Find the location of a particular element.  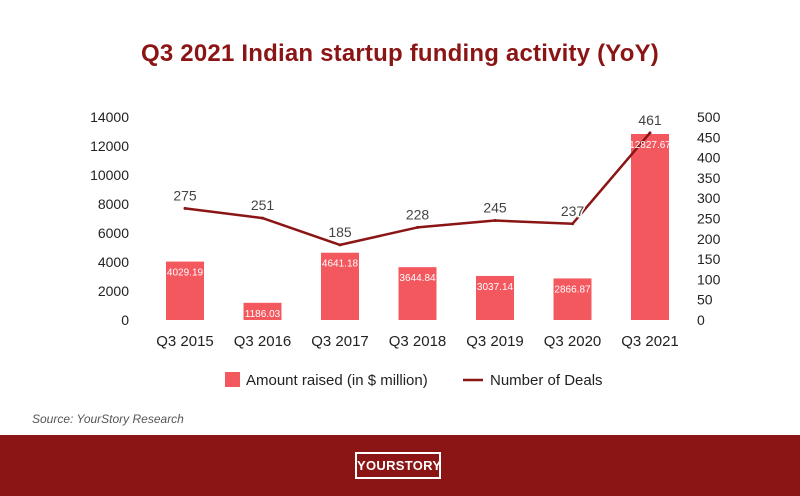

right-axis-tick-label: 50 is located at coordinates (705, 300).